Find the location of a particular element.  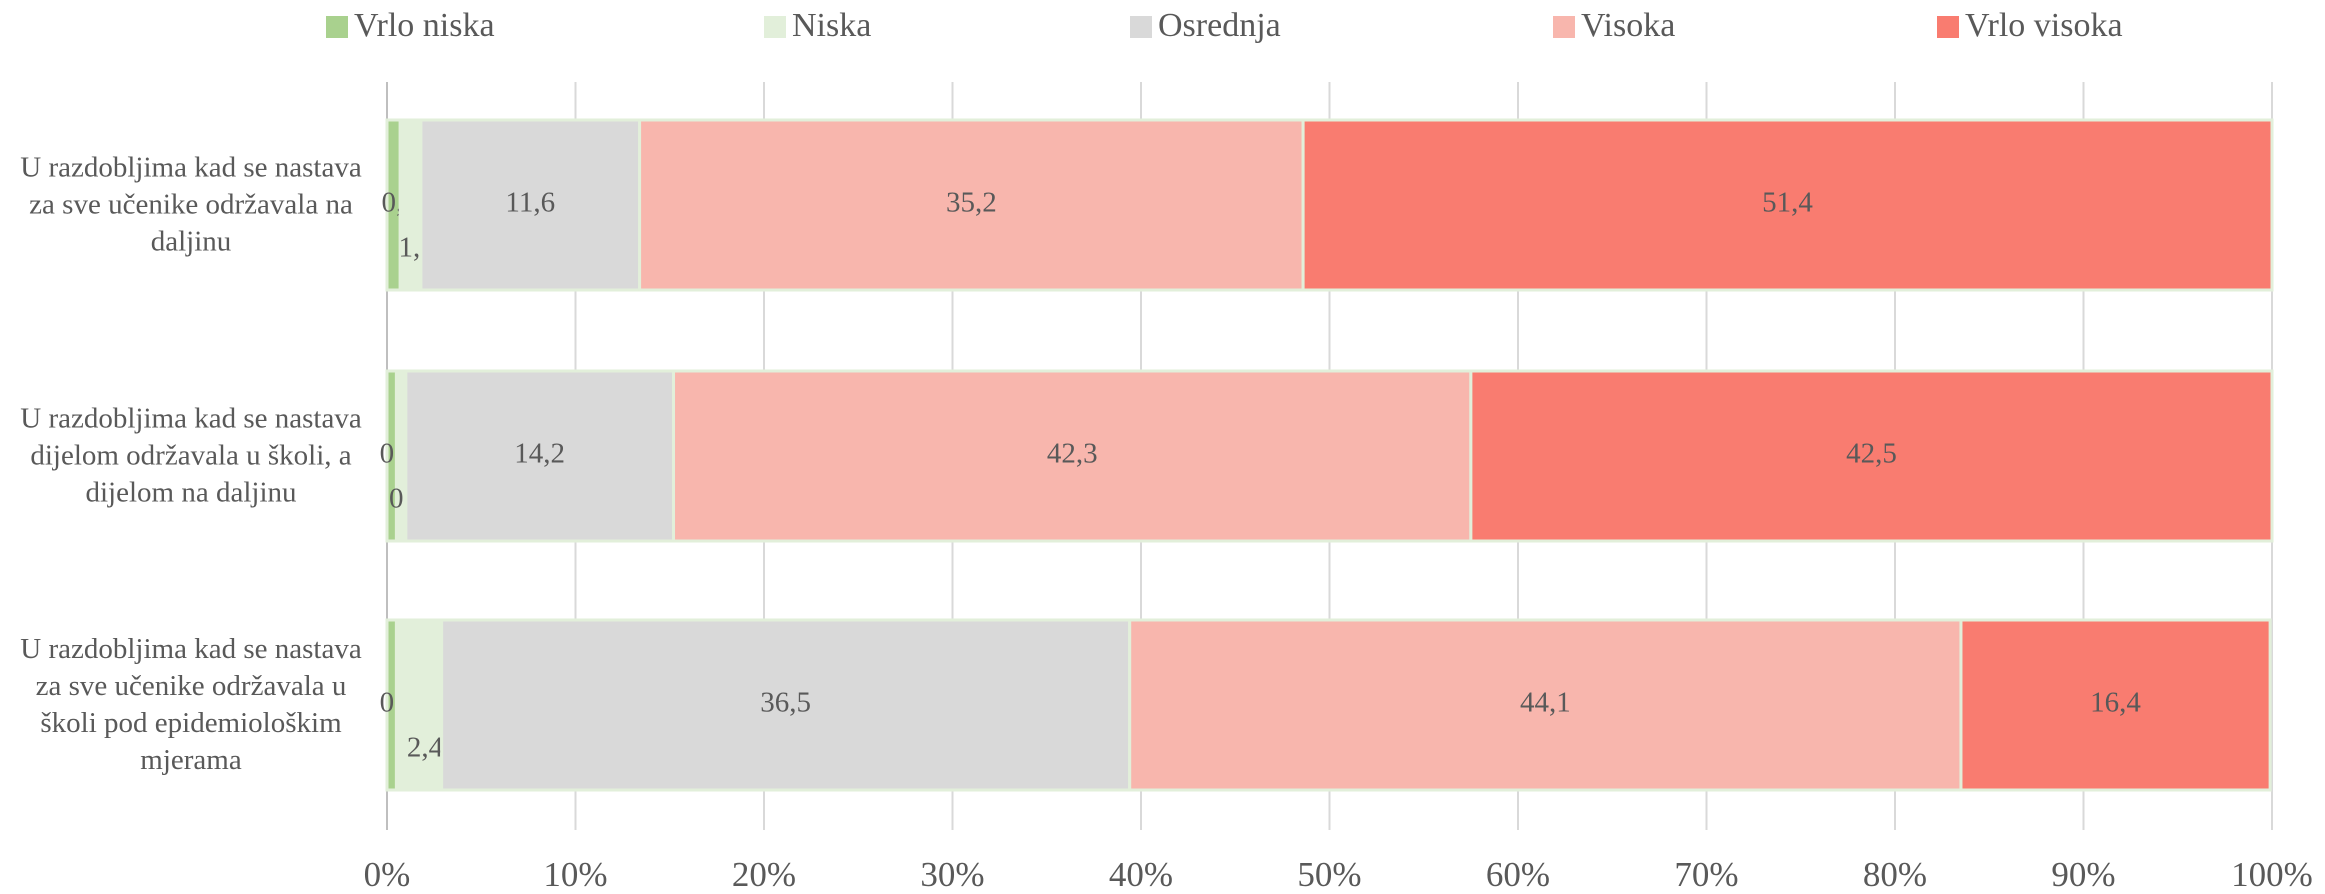

data-label: 14,2 is located at coordinates (539, 454).